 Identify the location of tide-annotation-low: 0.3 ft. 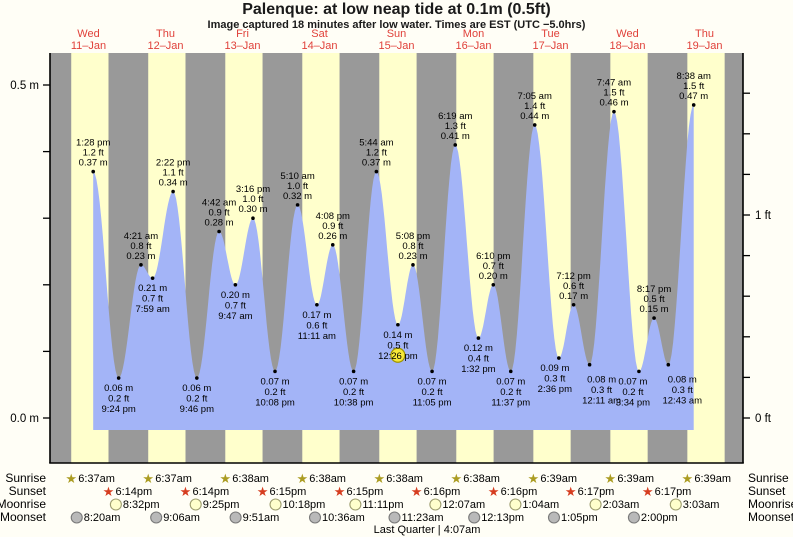
(554, 379).